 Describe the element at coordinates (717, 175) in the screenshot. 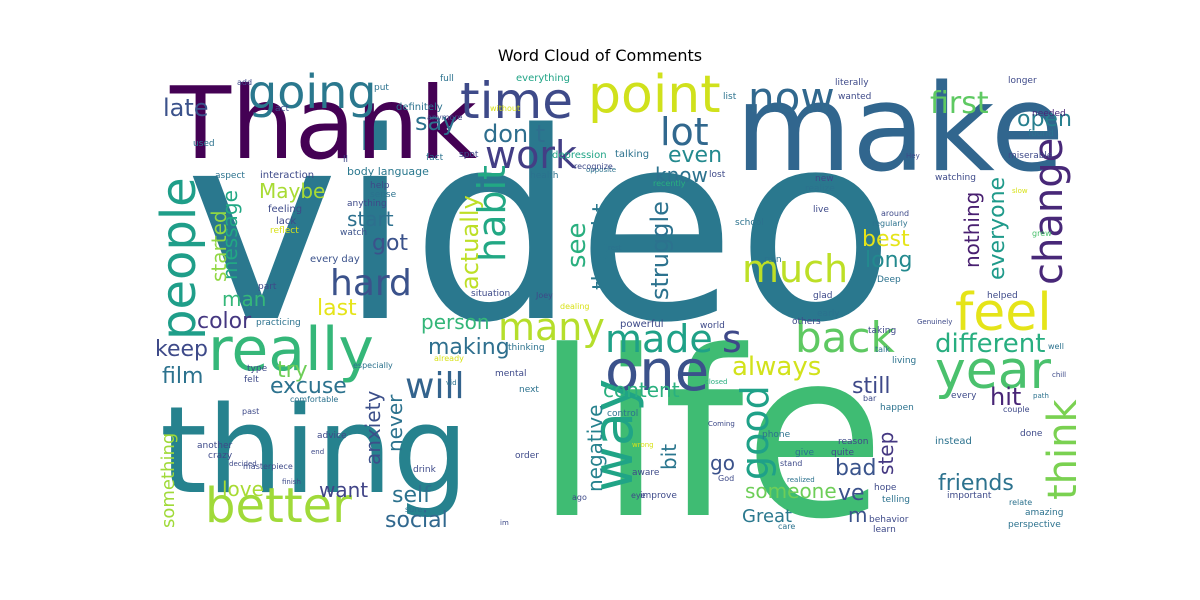

I see `word-lost: lost` at that location.